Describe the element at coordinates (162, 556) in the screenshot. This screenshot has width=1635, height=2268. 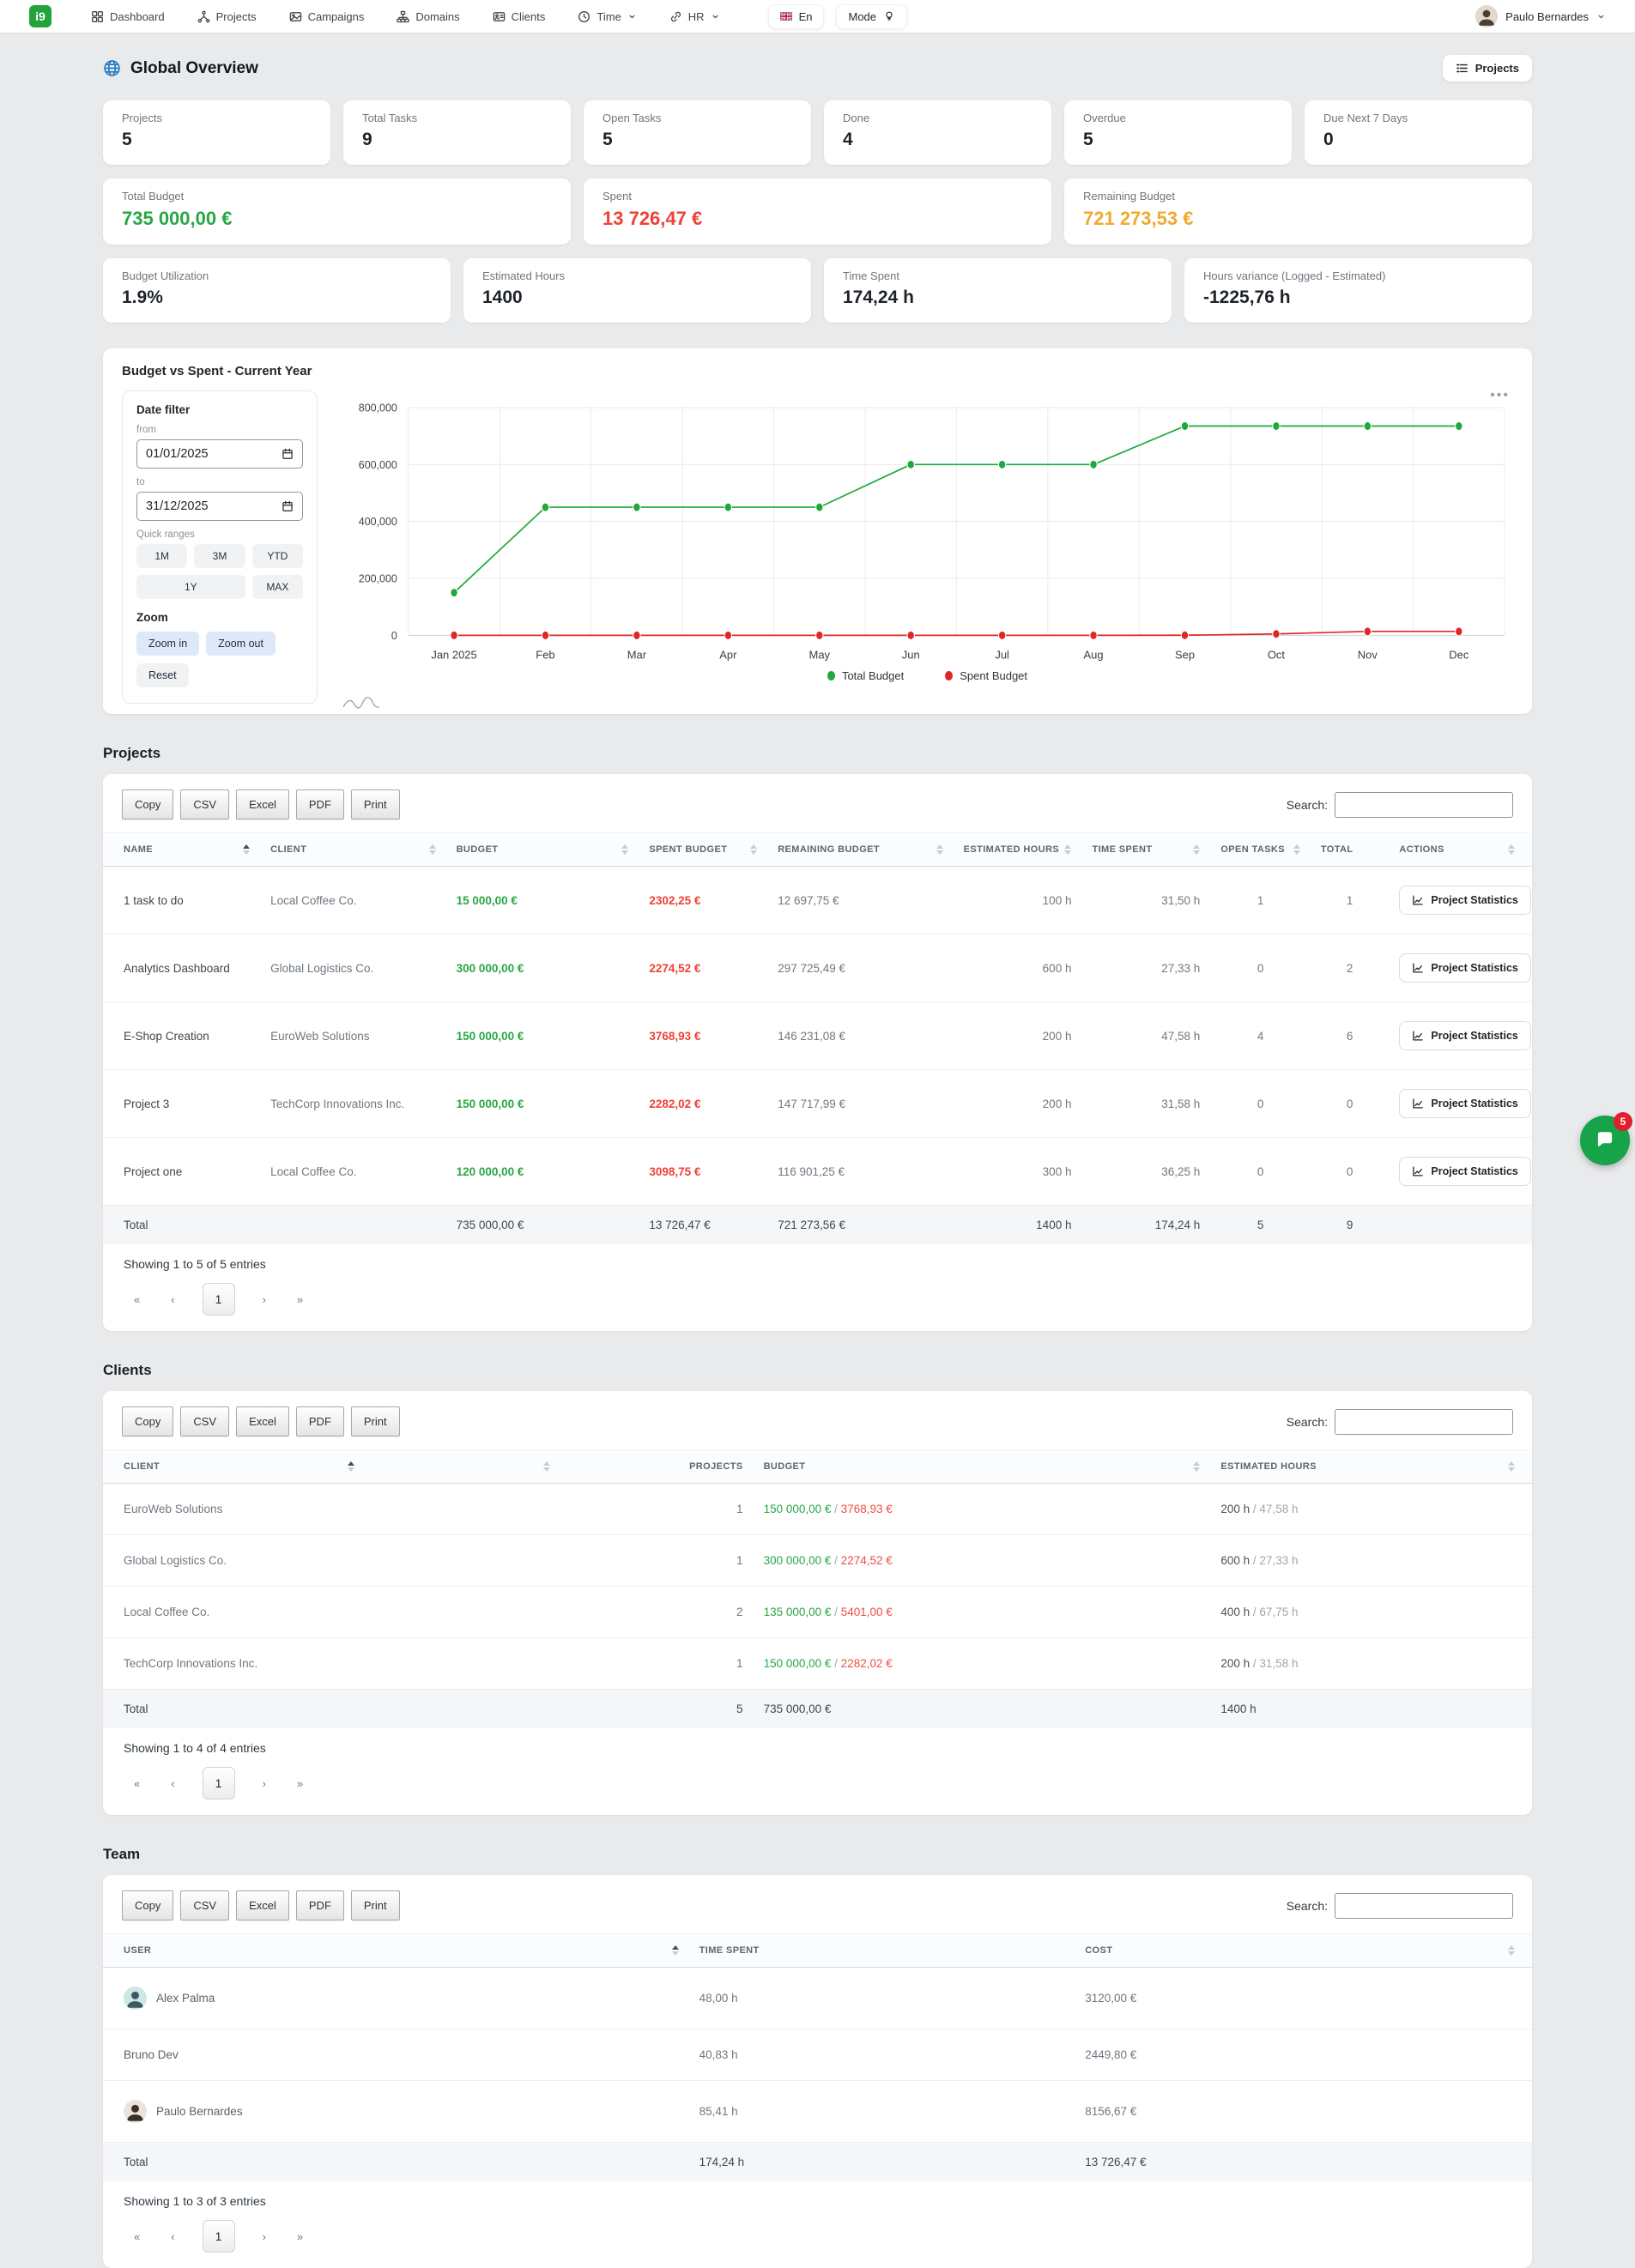
I see `quick-range-1m-button: 1M` at that location.